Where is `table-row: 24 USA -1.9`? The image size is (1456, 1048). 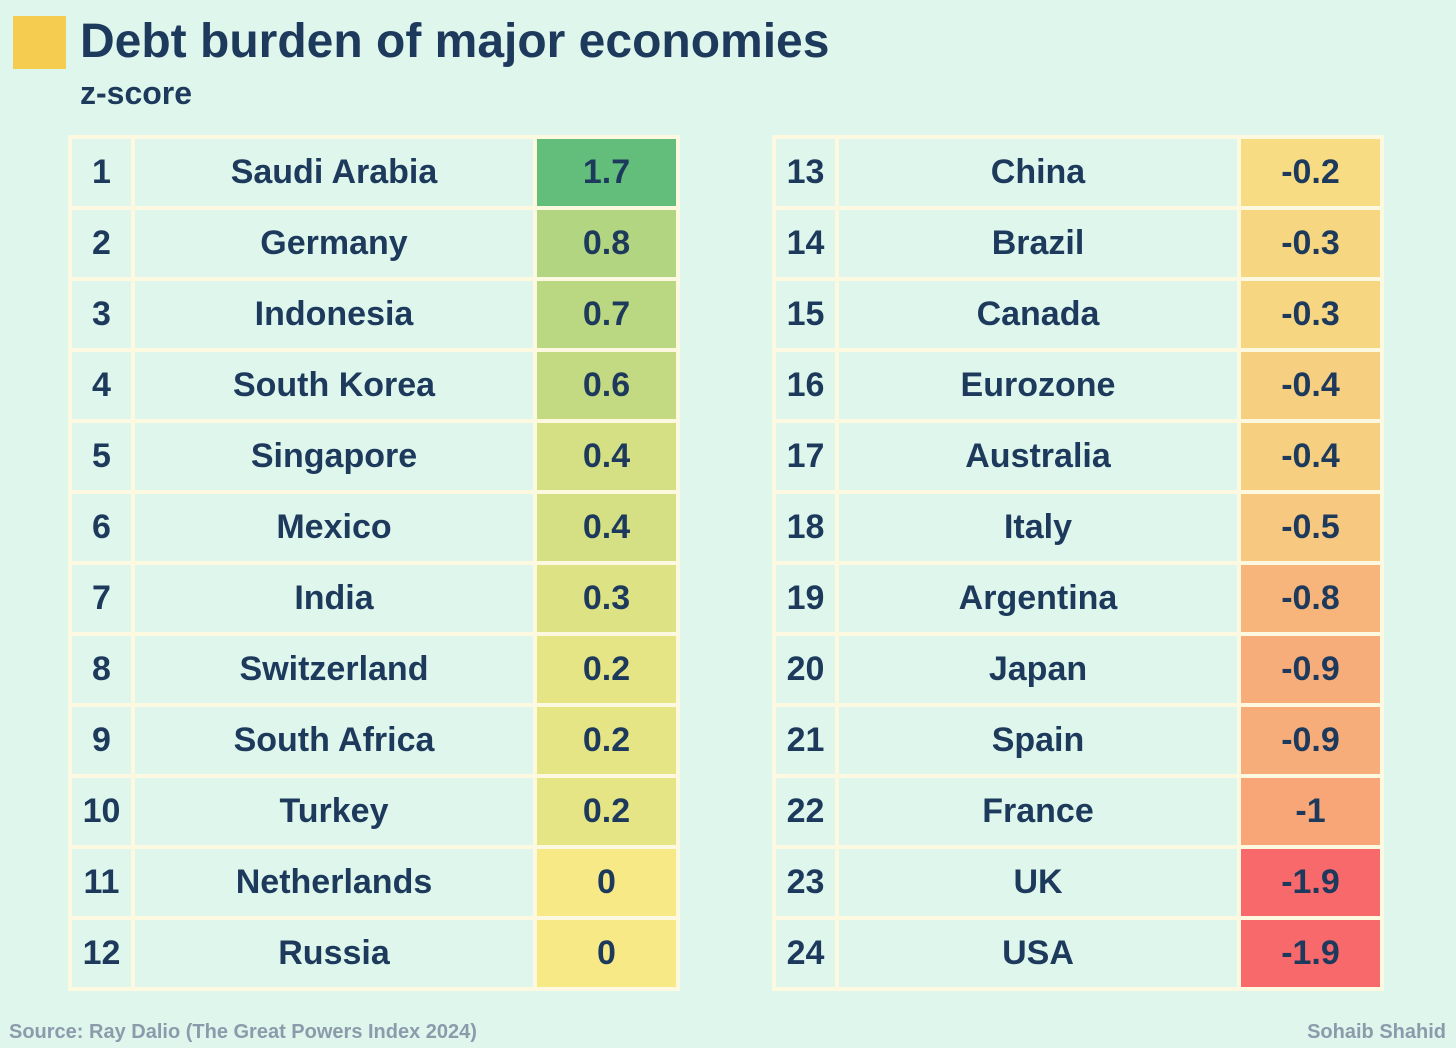
table-row: 24 USA -1.9 is located at coordinates (1078, 953).